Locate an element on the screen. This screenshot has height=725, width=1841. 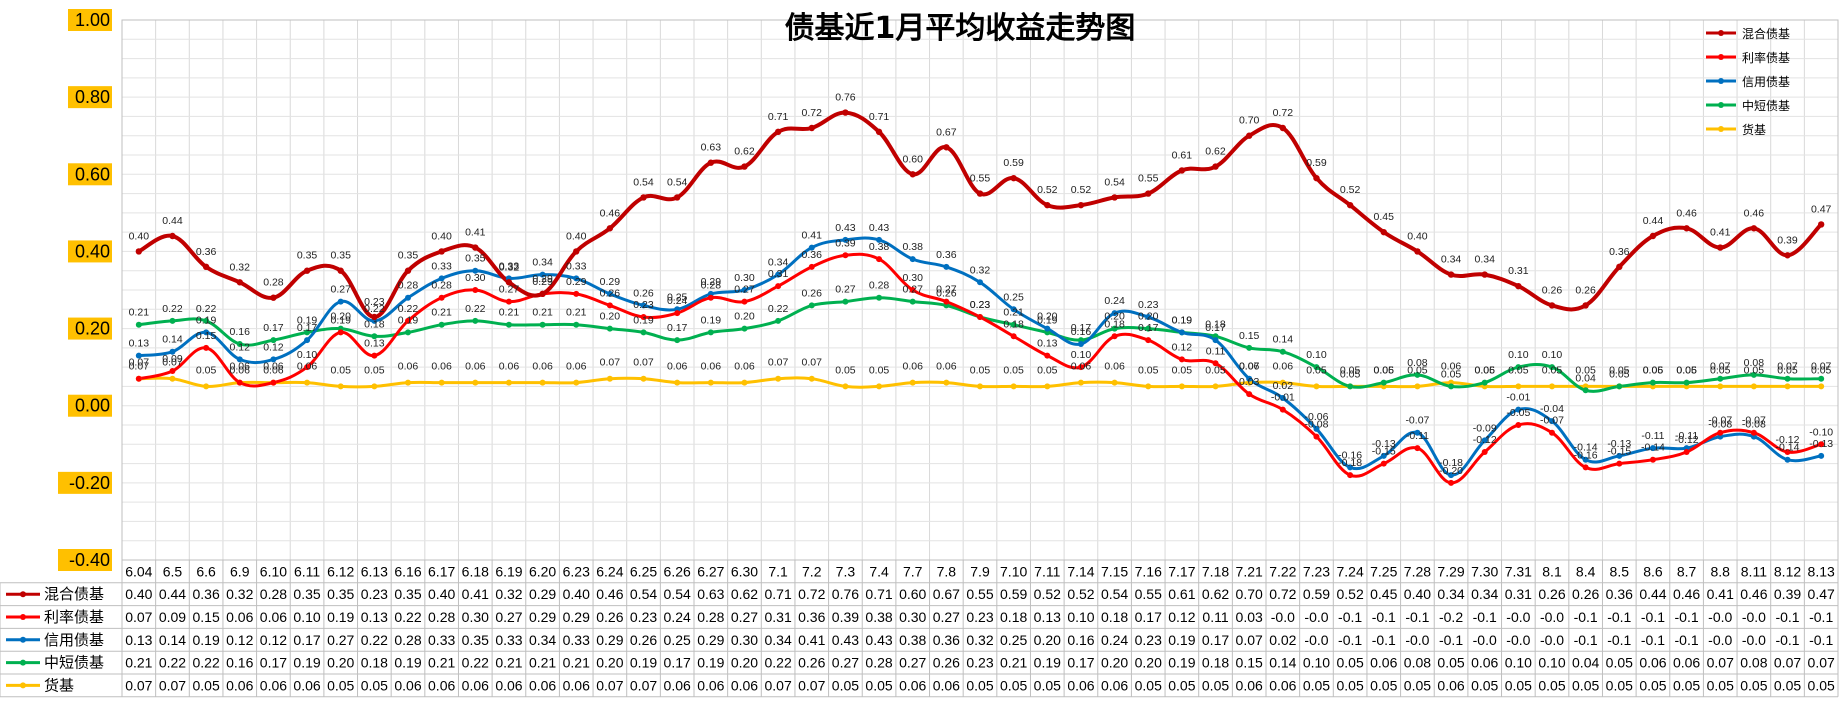
data-label: 0.28 is located at coordinates (273, 283).